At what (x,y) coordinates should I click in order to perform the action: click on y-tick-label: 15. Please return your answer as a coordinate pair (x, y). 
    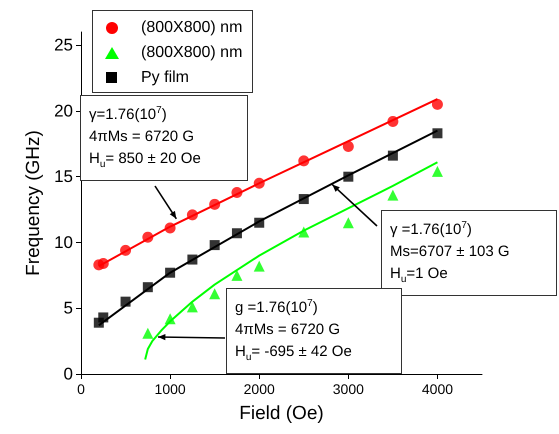
    Looking at the image, I should click on (63, 176).